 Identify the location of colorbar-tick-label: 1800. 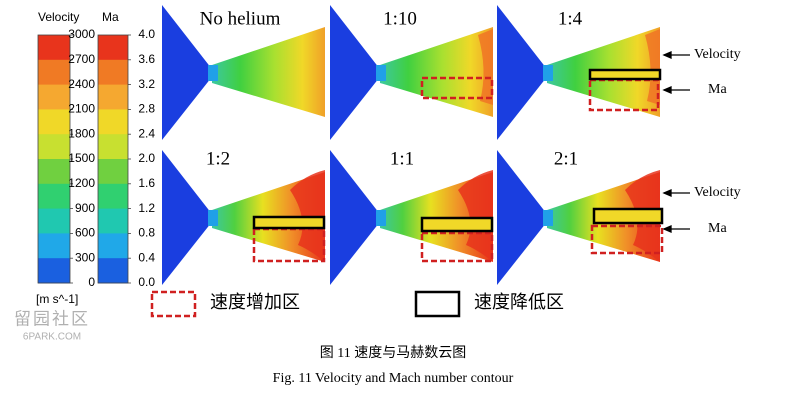
(81, 133).